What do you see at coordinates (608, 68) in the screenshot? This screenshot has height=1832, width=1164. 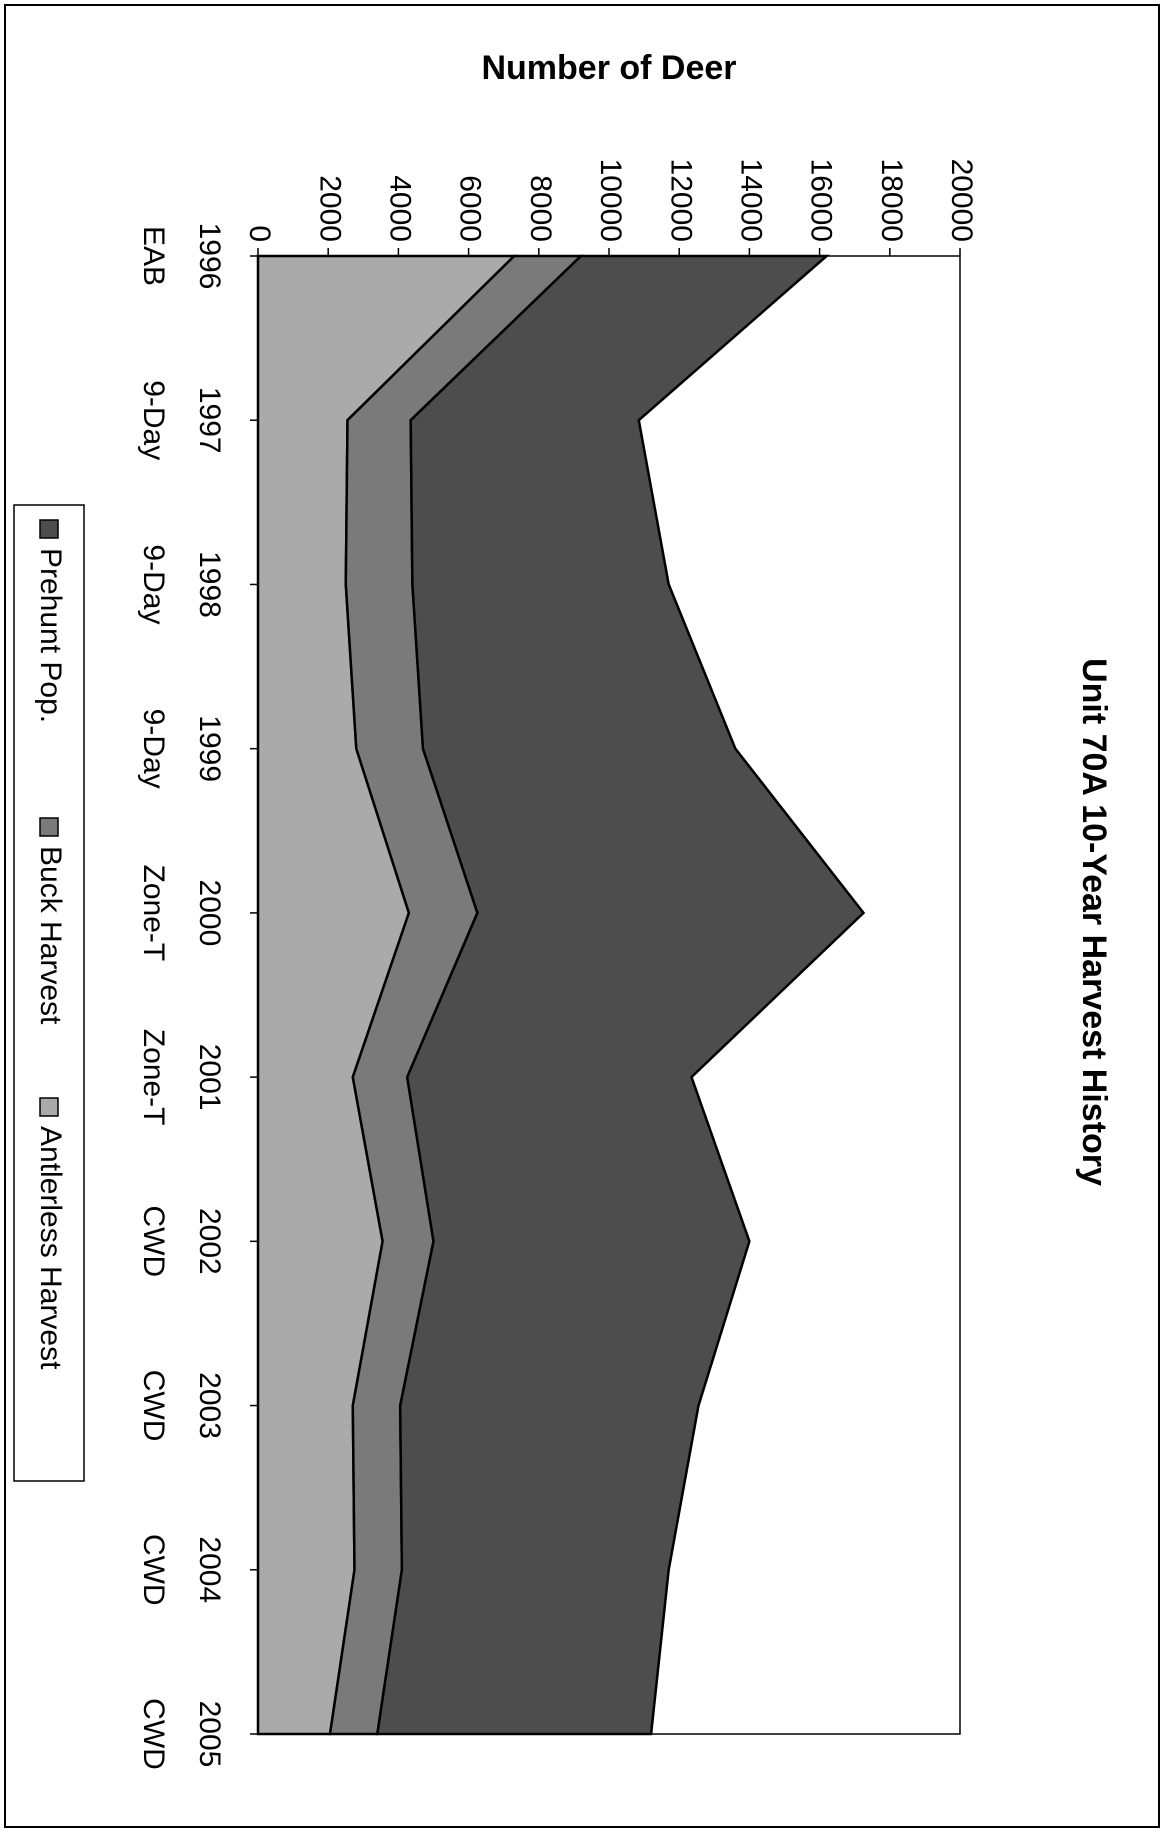 I see `y-axis-title: Number of Deer` at bounding box center [608, 68].